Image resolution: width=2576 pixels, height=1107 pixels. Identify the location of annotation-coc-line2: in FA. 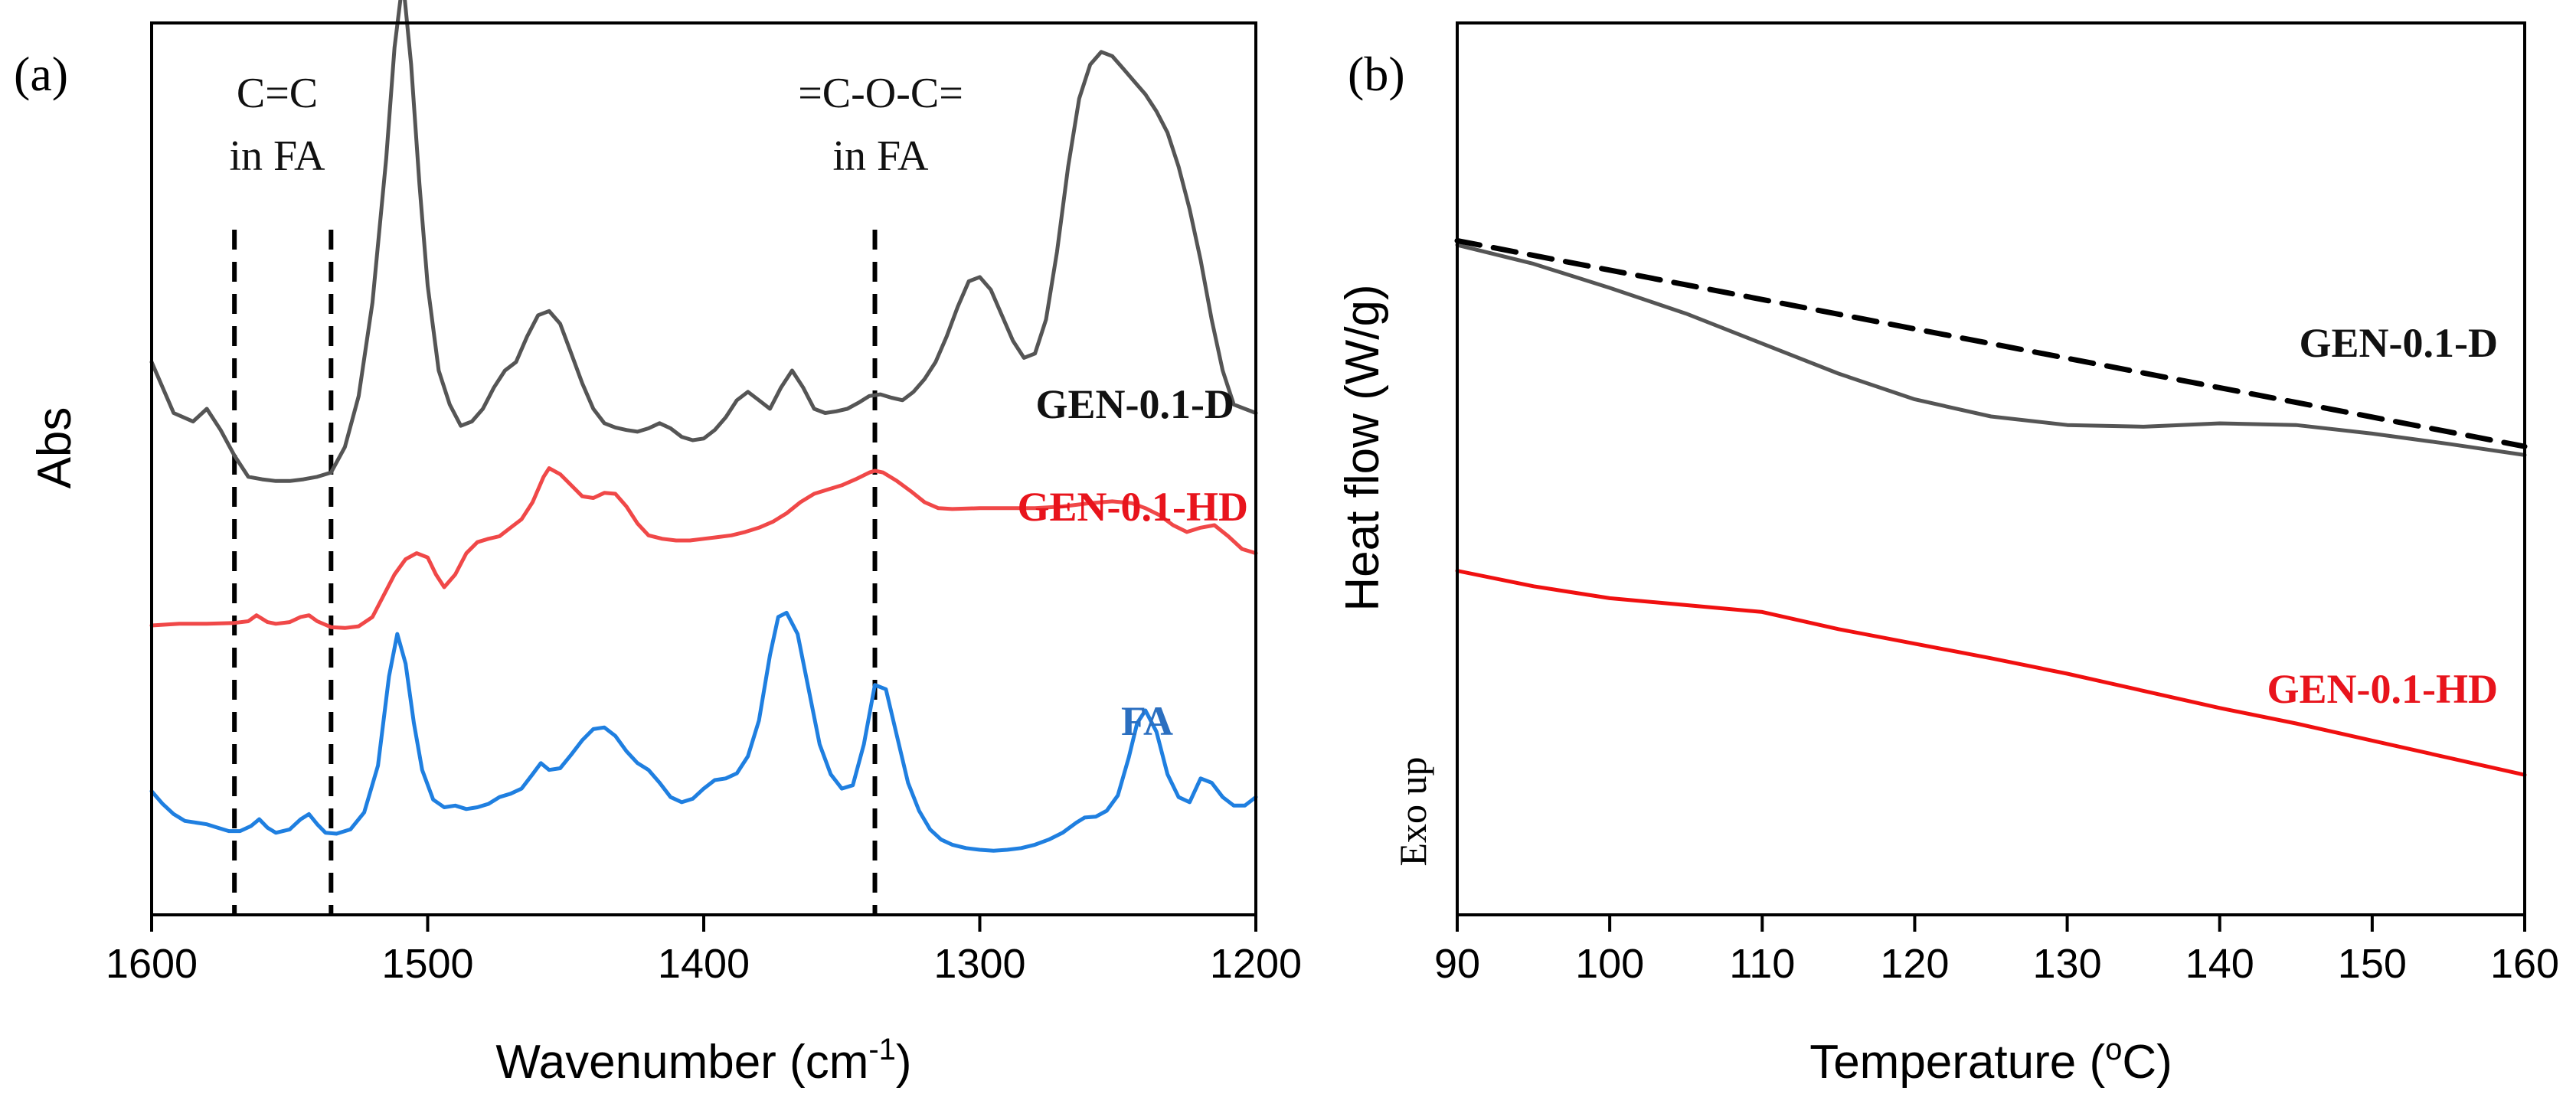
(881, 156).